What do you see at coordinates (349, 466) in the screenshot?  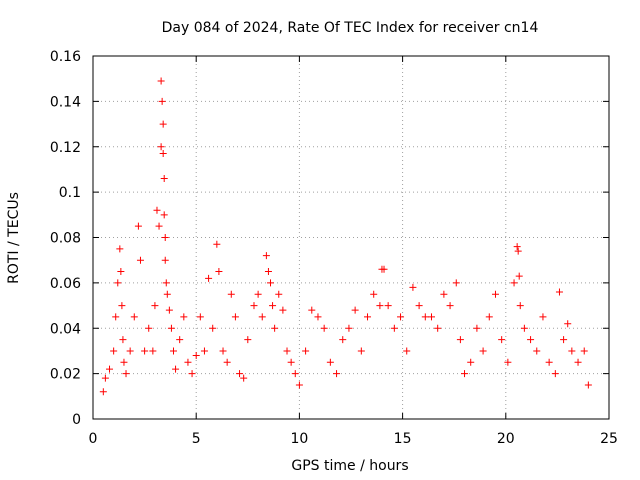 I see `x-axis-label: GPS time / hours` at bounding box center [349, 466].